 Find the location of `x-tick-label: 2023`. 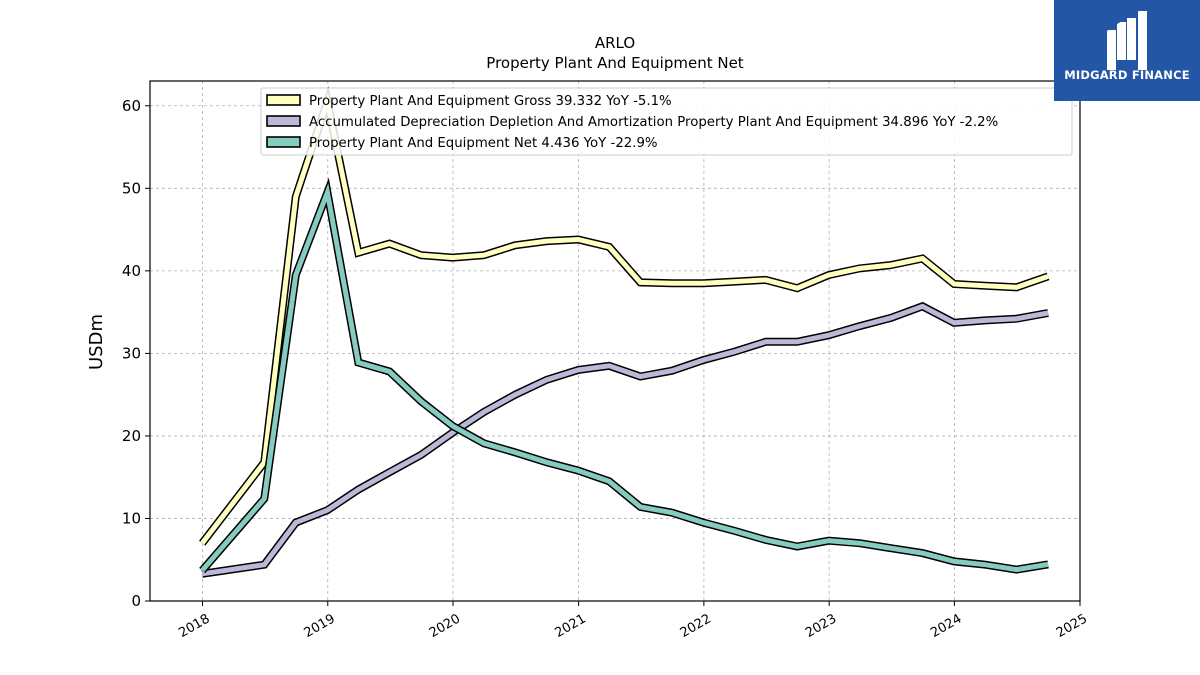

x-tick-label: 2023 is located at coordinates (821, 626).